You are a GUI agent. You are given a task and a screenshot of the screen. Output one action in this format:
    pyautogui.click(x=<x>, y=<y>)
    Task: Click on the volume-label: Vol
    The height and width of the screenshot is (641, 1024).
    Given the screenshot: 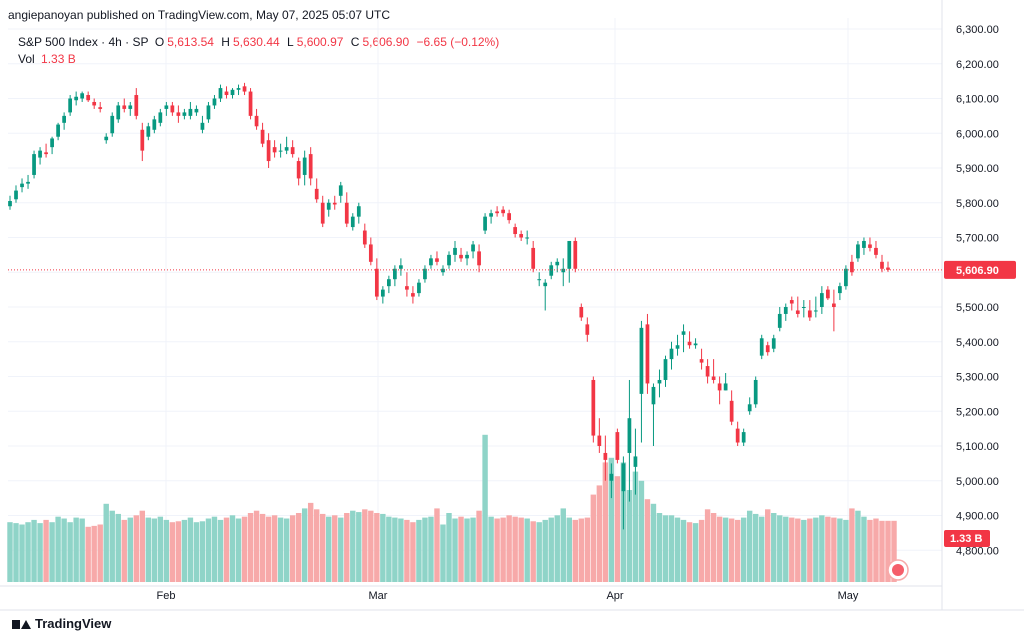 What is the action you would take?
    pyautogui.click(x=26, y=59)
    